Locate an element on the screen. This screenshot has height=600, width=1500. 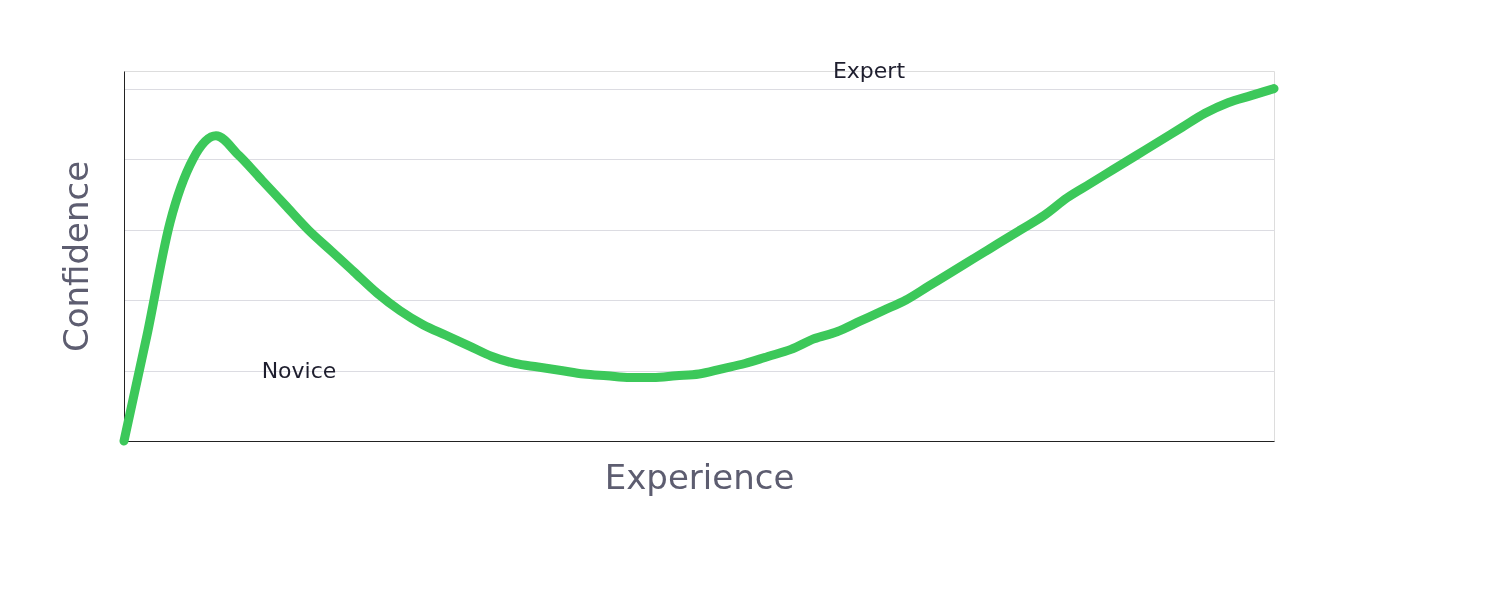
y-axis-title: Confidence is located at coordinates (75, 256).